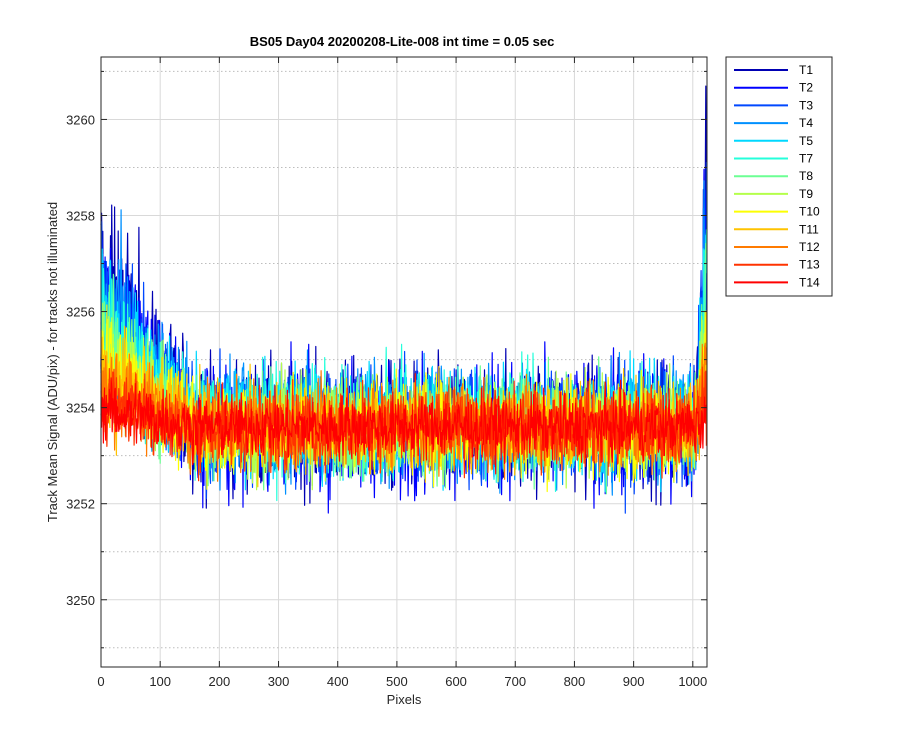 The image size is (900, 750). Describe the element at coordinates (80, 600) in the screenshot. I see `y-tick-label: 3250` at that location.